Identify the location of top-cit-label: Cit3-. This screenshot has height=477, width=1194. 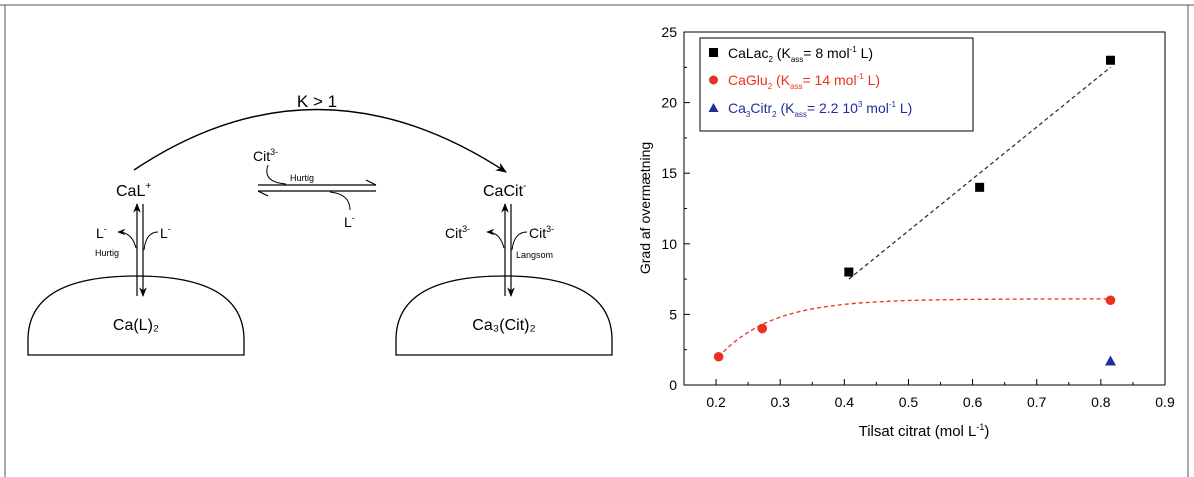
(265, 155).